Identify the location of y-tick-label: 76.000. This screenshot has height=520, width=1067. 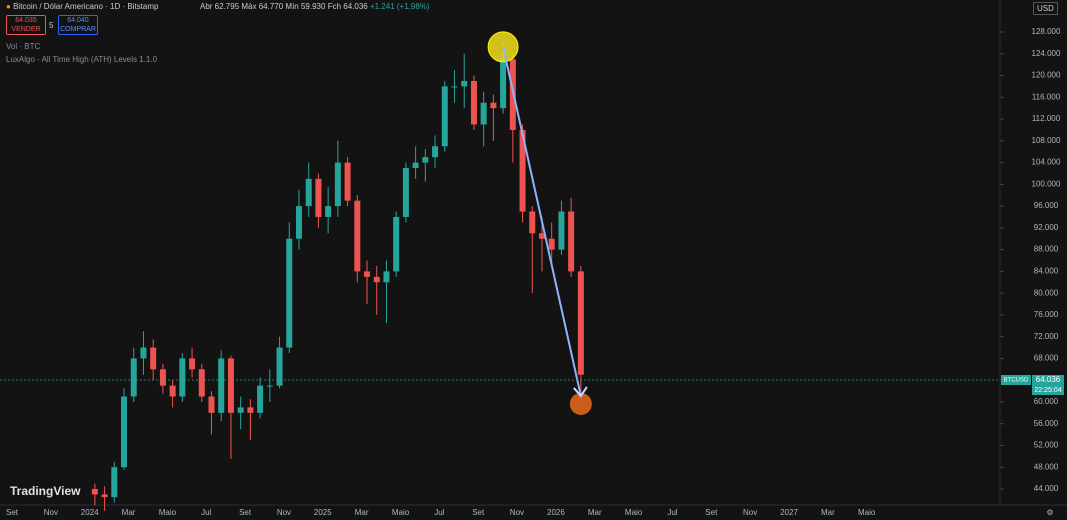
(1046, 314).